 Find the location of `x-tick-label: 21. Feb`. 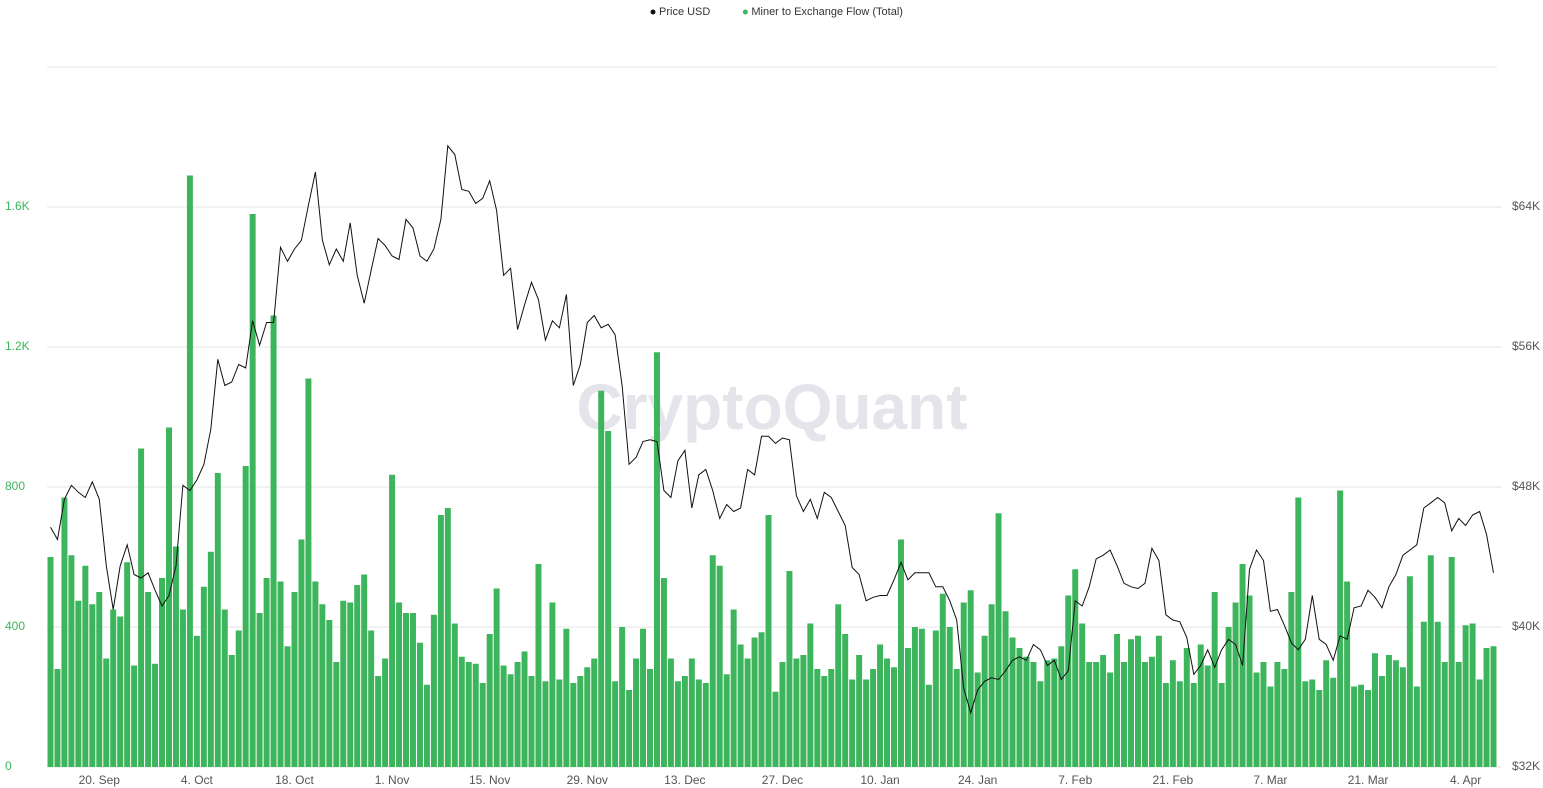

x-tick-label: 21. Feb is located at coordinates (1172, 780).